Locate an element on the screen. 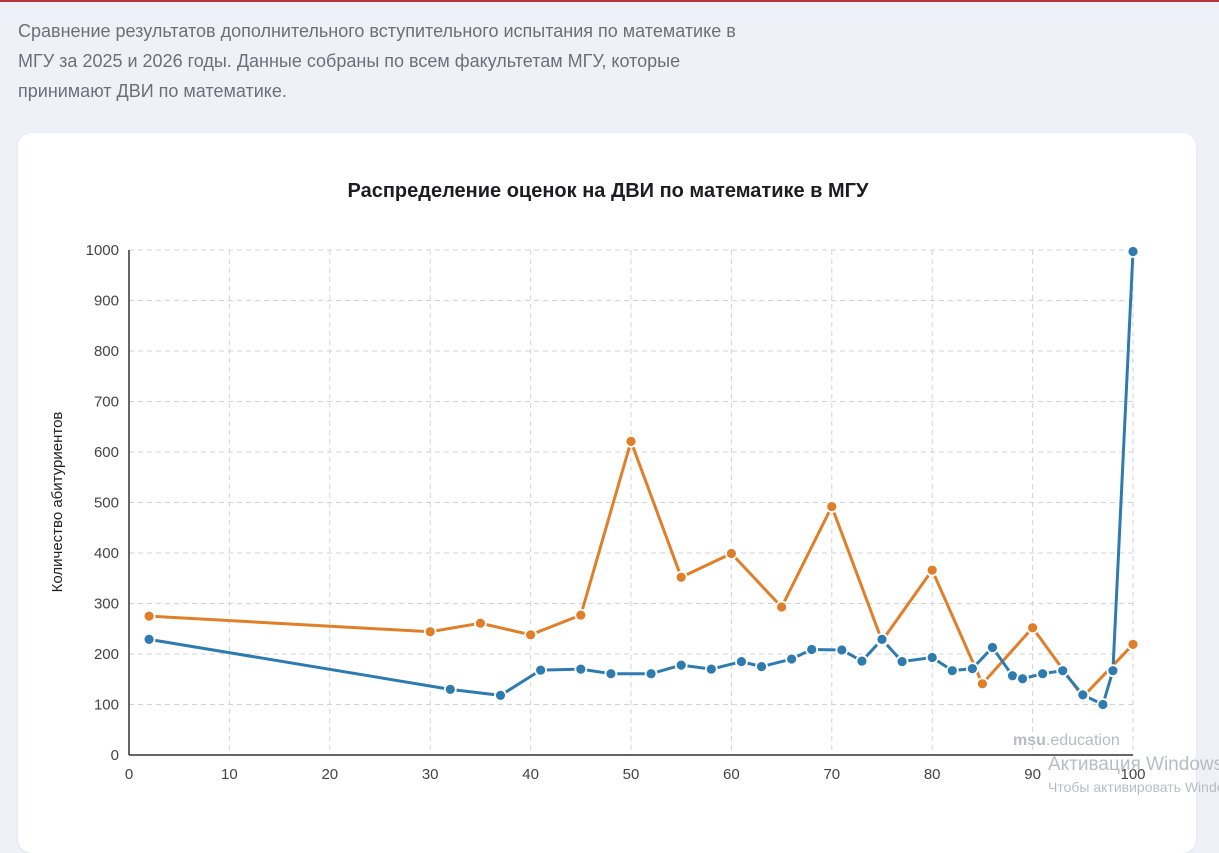  y-tick-label: 900 is located at coordinates (106, 301).